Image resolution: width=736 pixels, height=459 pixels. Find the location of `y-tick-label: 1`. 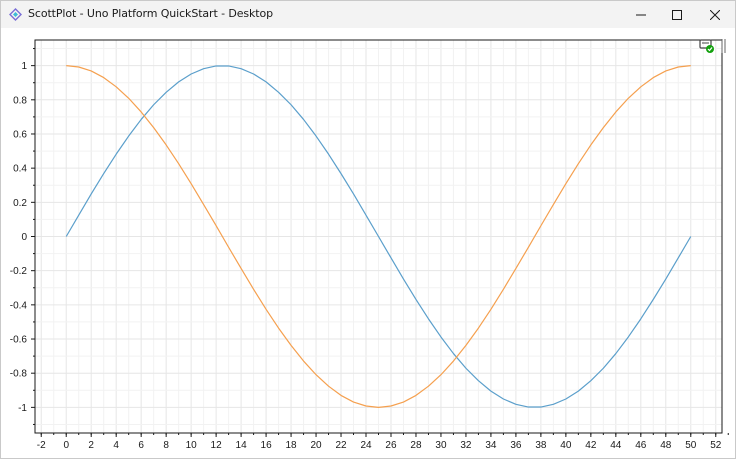

y-tick-label: 1 is located at coordinates (24, 66).